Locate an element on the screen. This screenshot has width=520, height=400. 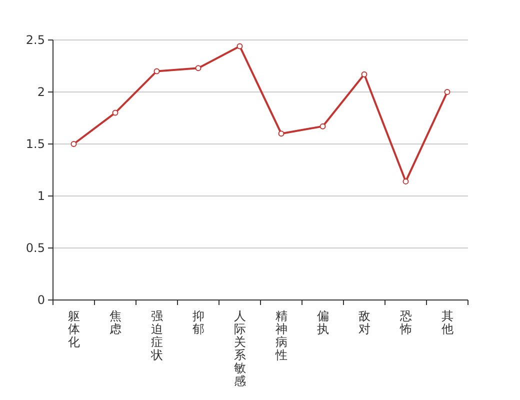
y-tick-label: 1.5 is located at coordinates (35, 144).